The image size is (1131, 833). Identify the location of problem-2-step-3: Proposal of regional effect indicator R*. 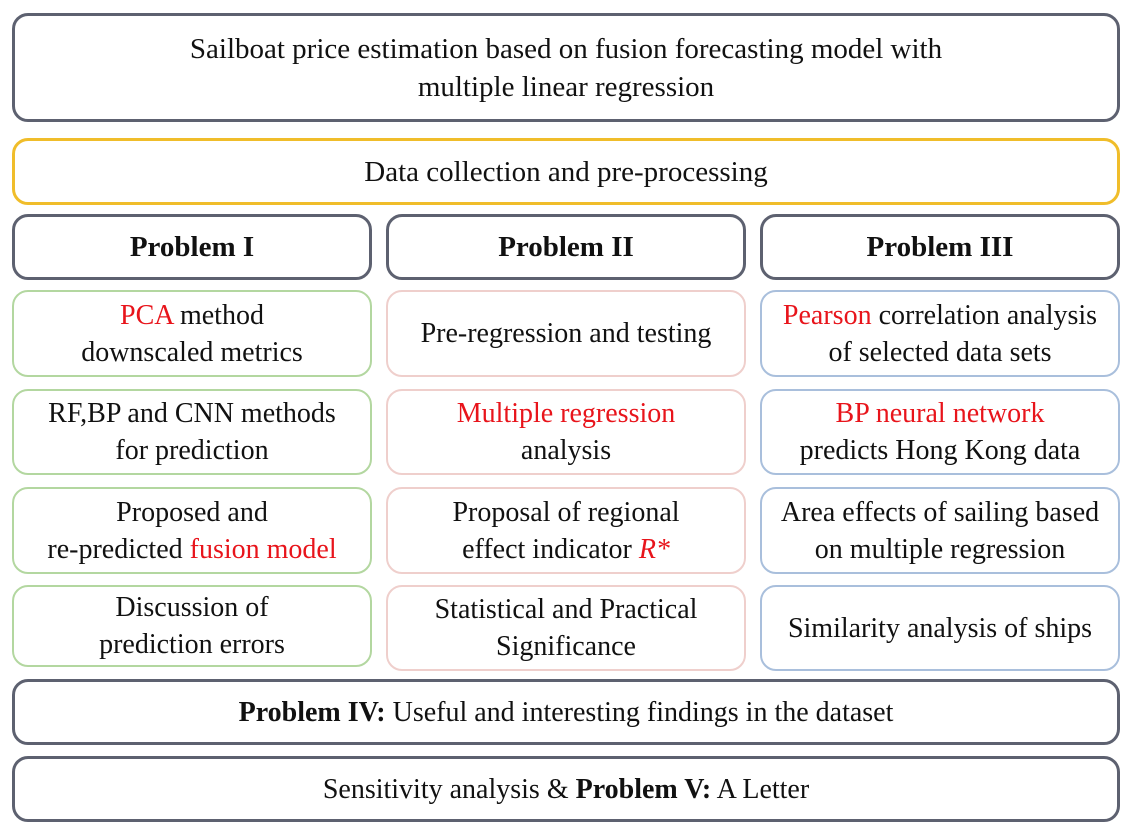
(566, 530).